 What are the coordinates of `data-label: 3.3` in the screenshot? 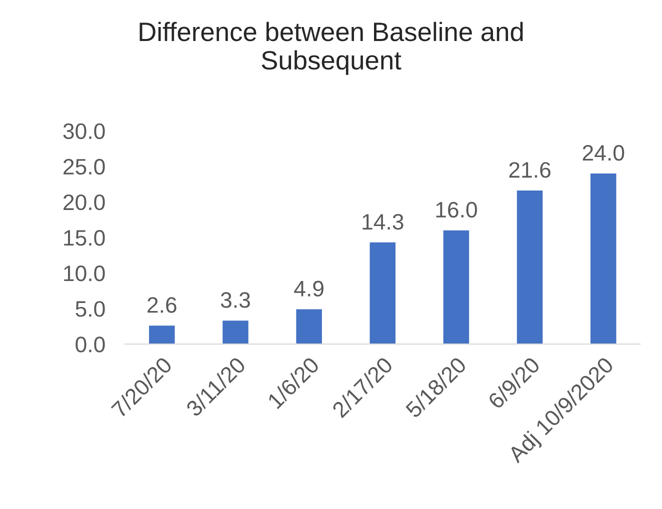 It's located at (235, 300).